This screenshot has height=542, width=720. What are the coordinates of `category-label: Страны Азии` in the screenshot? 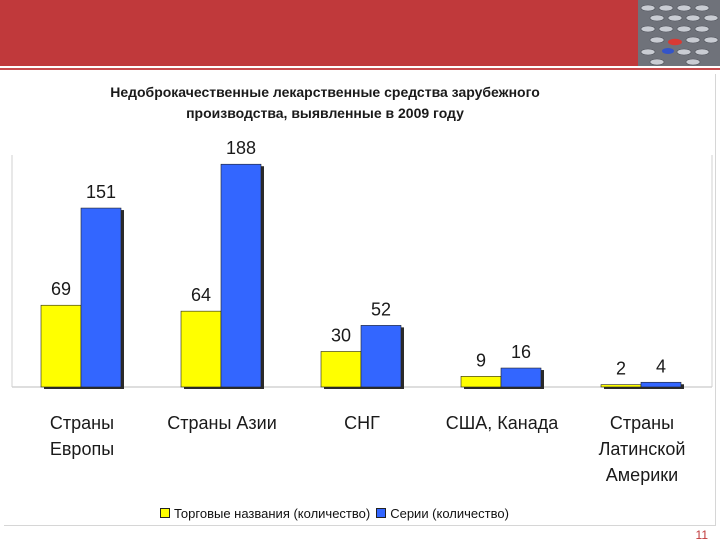 It's located at (222, 423).